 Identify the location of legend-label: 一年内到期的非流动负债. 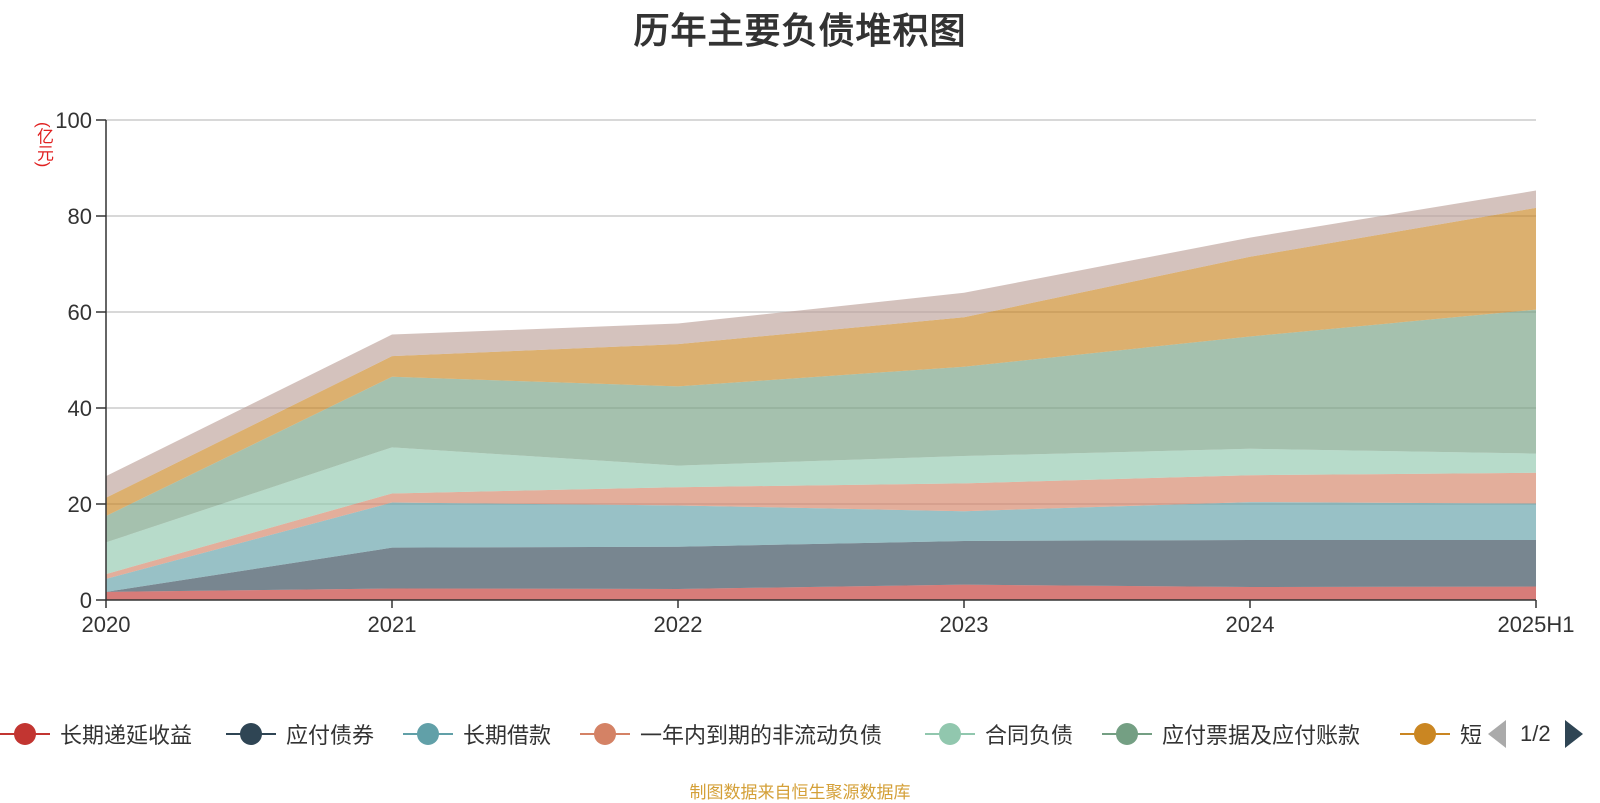
(761, 735).